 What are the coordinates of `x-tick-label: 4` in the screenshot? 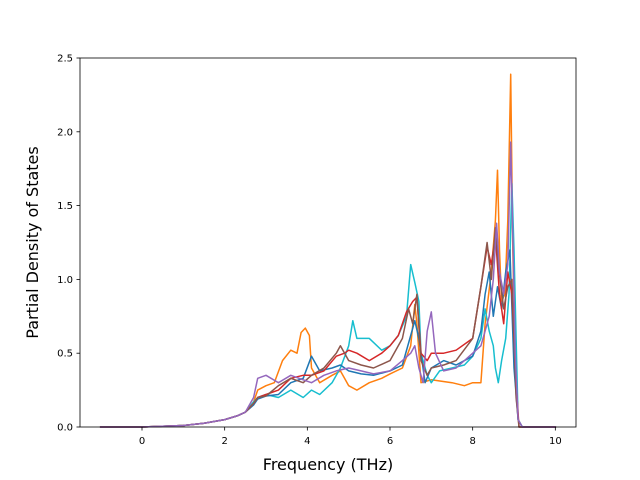 It's located at (307, 441).